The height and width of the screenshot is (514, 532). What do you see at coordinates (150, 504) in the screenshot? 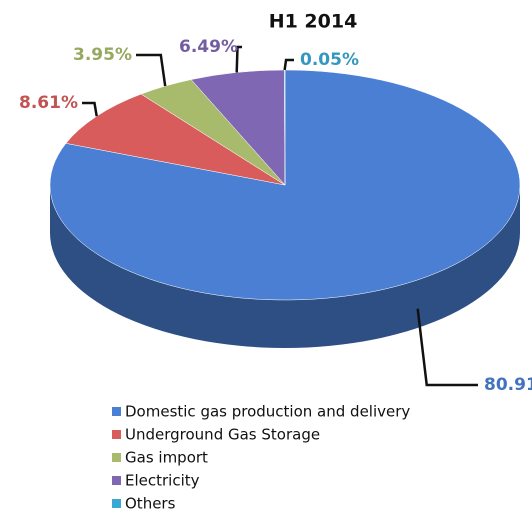
I see `legend-label: Others` at bounding box center [150, 504].